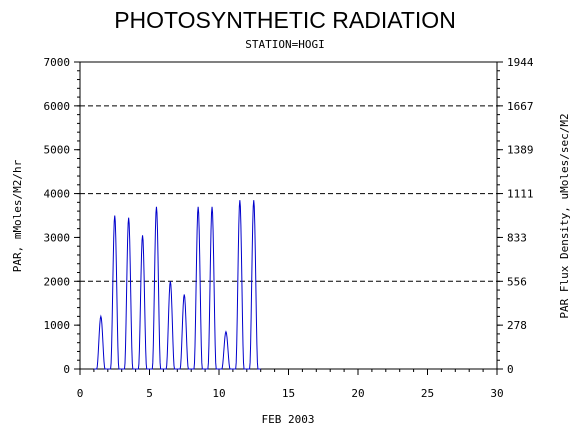 Image resolution: width=570 pixels, height=430 pixels. Describe the element at coordinates (218, 393) in the screenshot. I see `x-tick-label: 10` at that location.